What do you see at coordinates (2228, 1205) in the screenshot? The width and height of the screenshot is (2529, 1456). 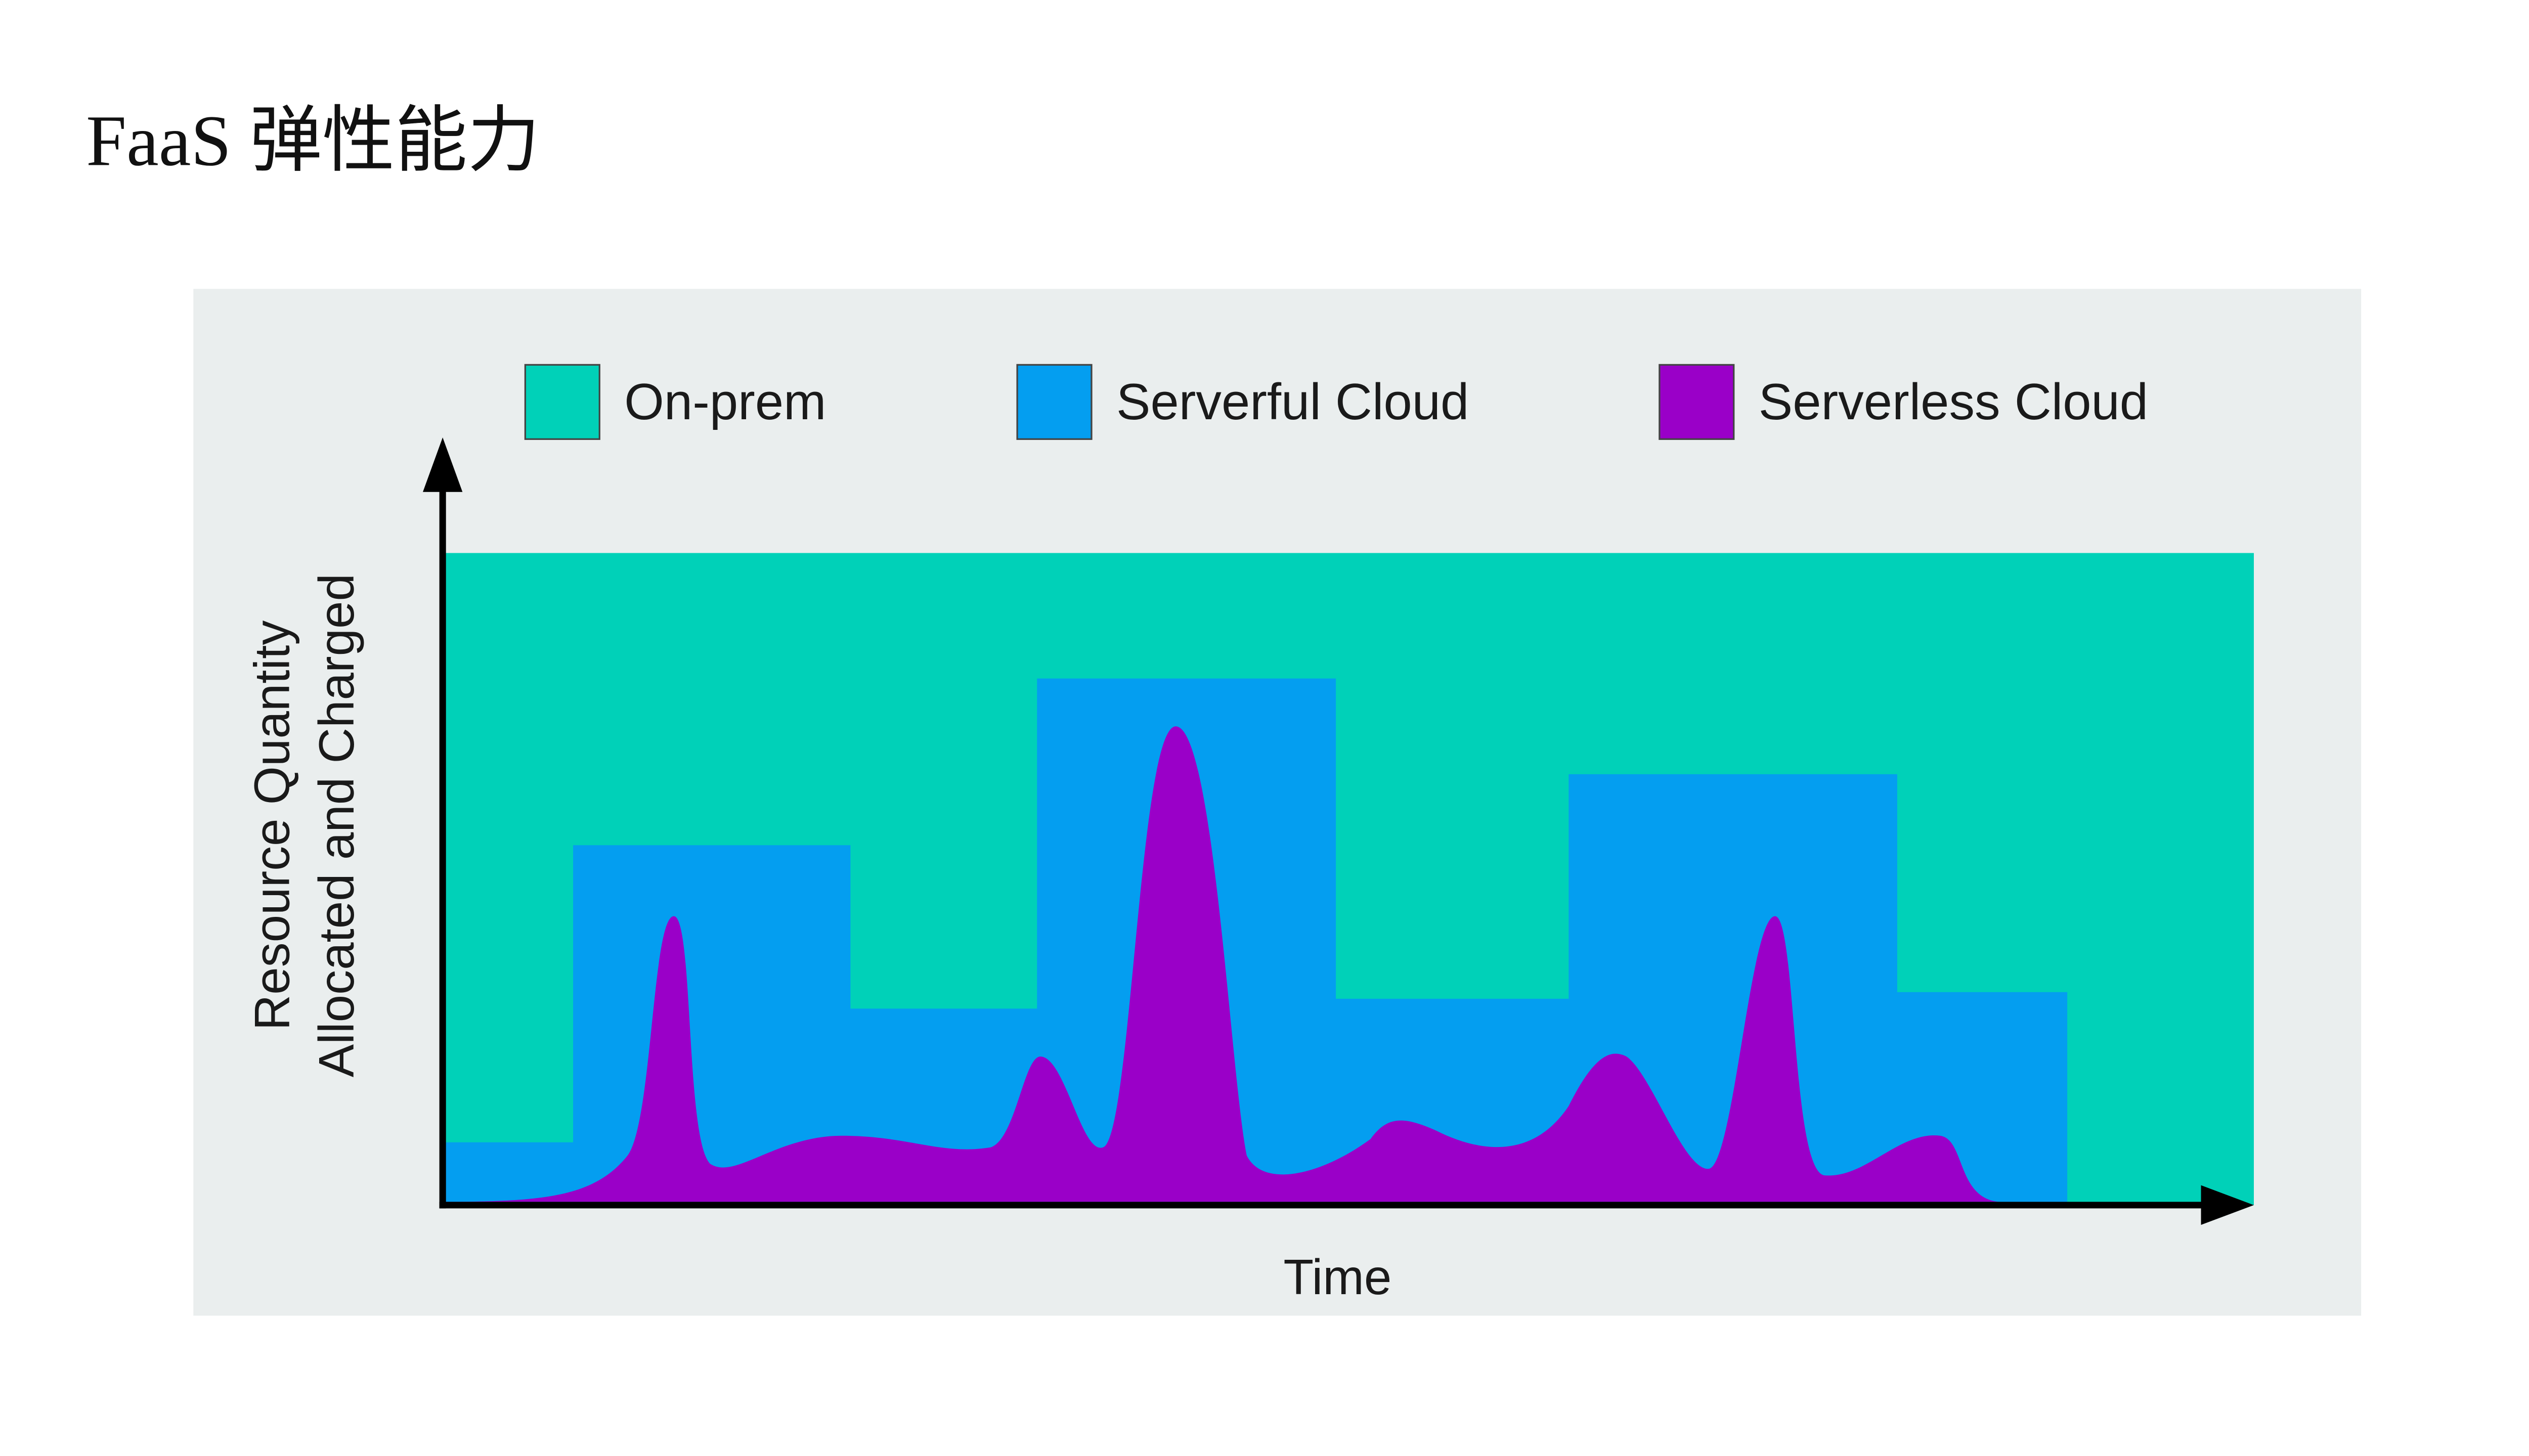 I see `x-axis-arrow` at bounding box center [2228, 1205].